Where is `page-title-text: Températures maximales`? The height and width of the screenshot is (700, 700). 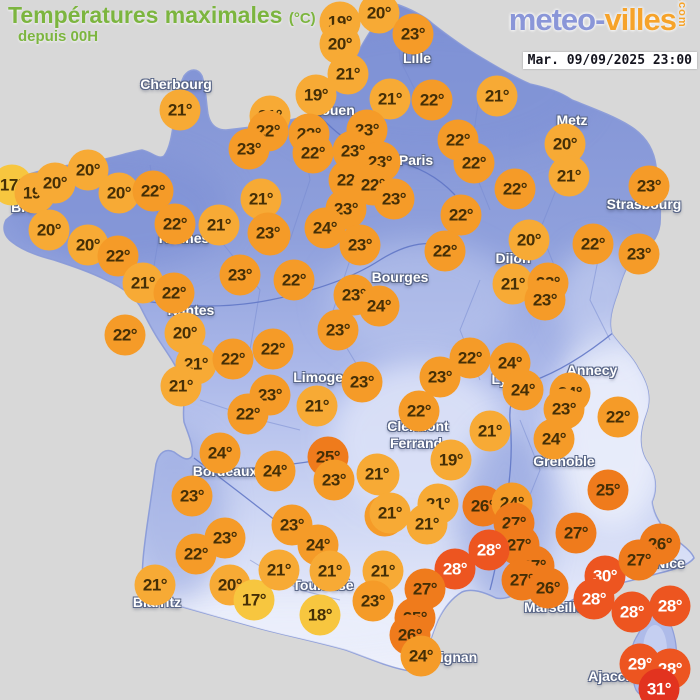
page-title-text: Températures maximales is located at coordinates (145, 15).